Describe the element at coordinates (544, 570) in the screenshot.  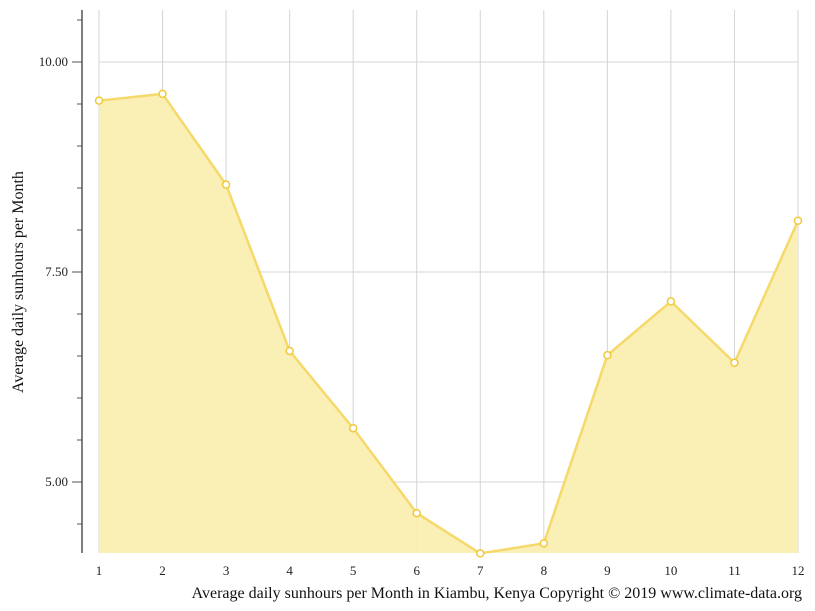
I see `x-tick-label: 8` at that location.